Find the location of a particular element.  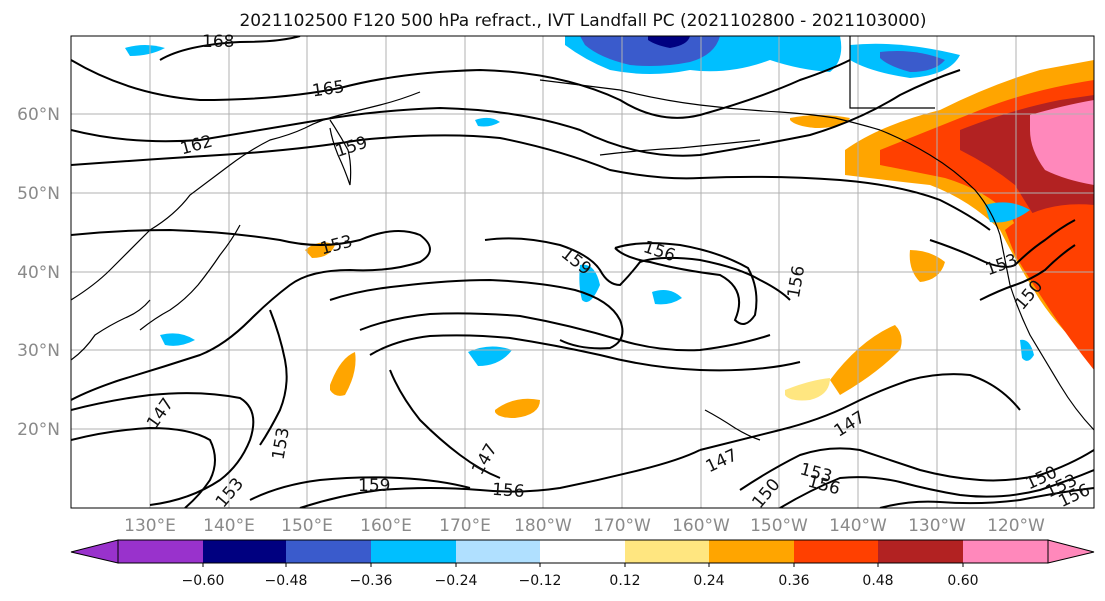

lat-label: 30°N is located at coordinates (38, 351).